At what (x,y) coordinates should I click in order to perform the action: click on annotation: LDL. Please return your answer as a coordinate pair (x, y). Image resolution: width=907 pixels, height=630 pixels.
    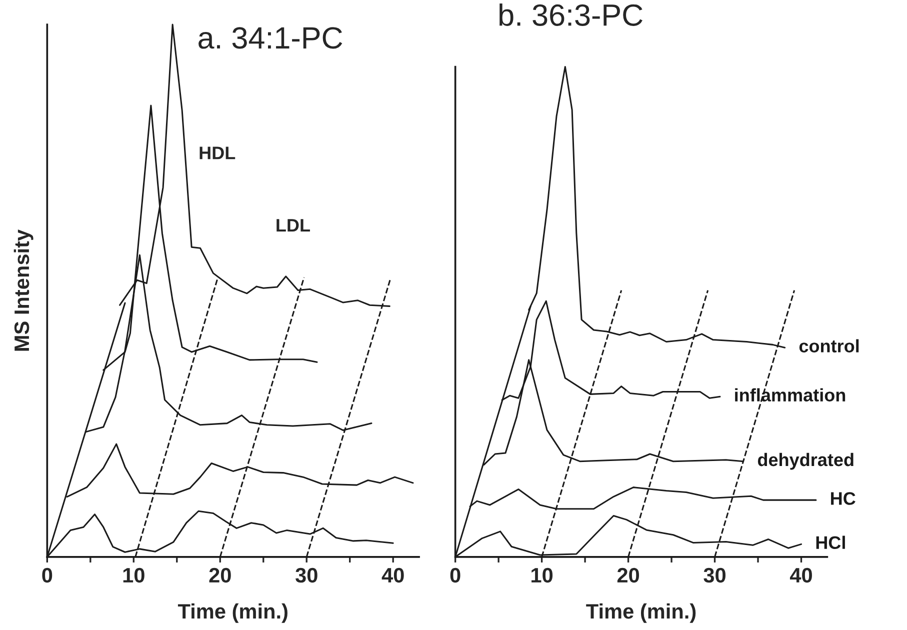
    Looking at the image, I should click on (293, 225).